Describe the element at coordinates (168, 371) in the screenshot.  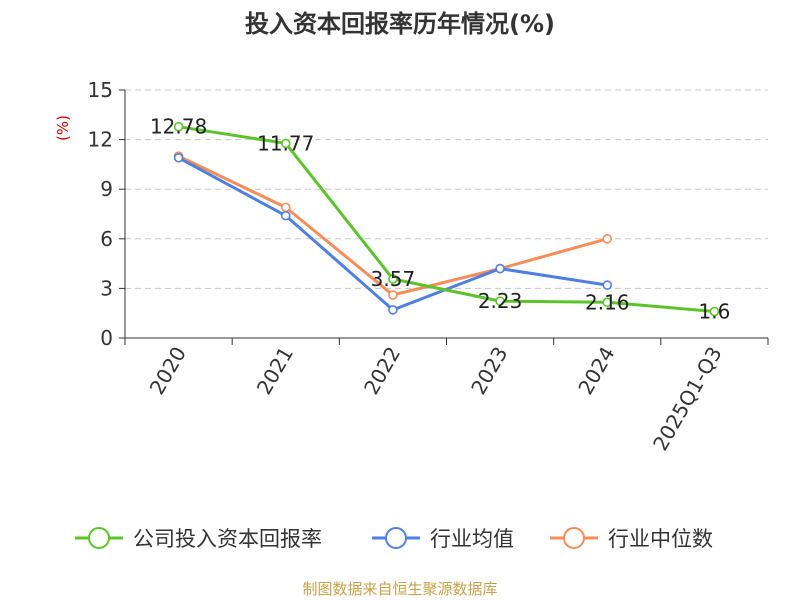
I see `x-tick-label: 2020` at that location.